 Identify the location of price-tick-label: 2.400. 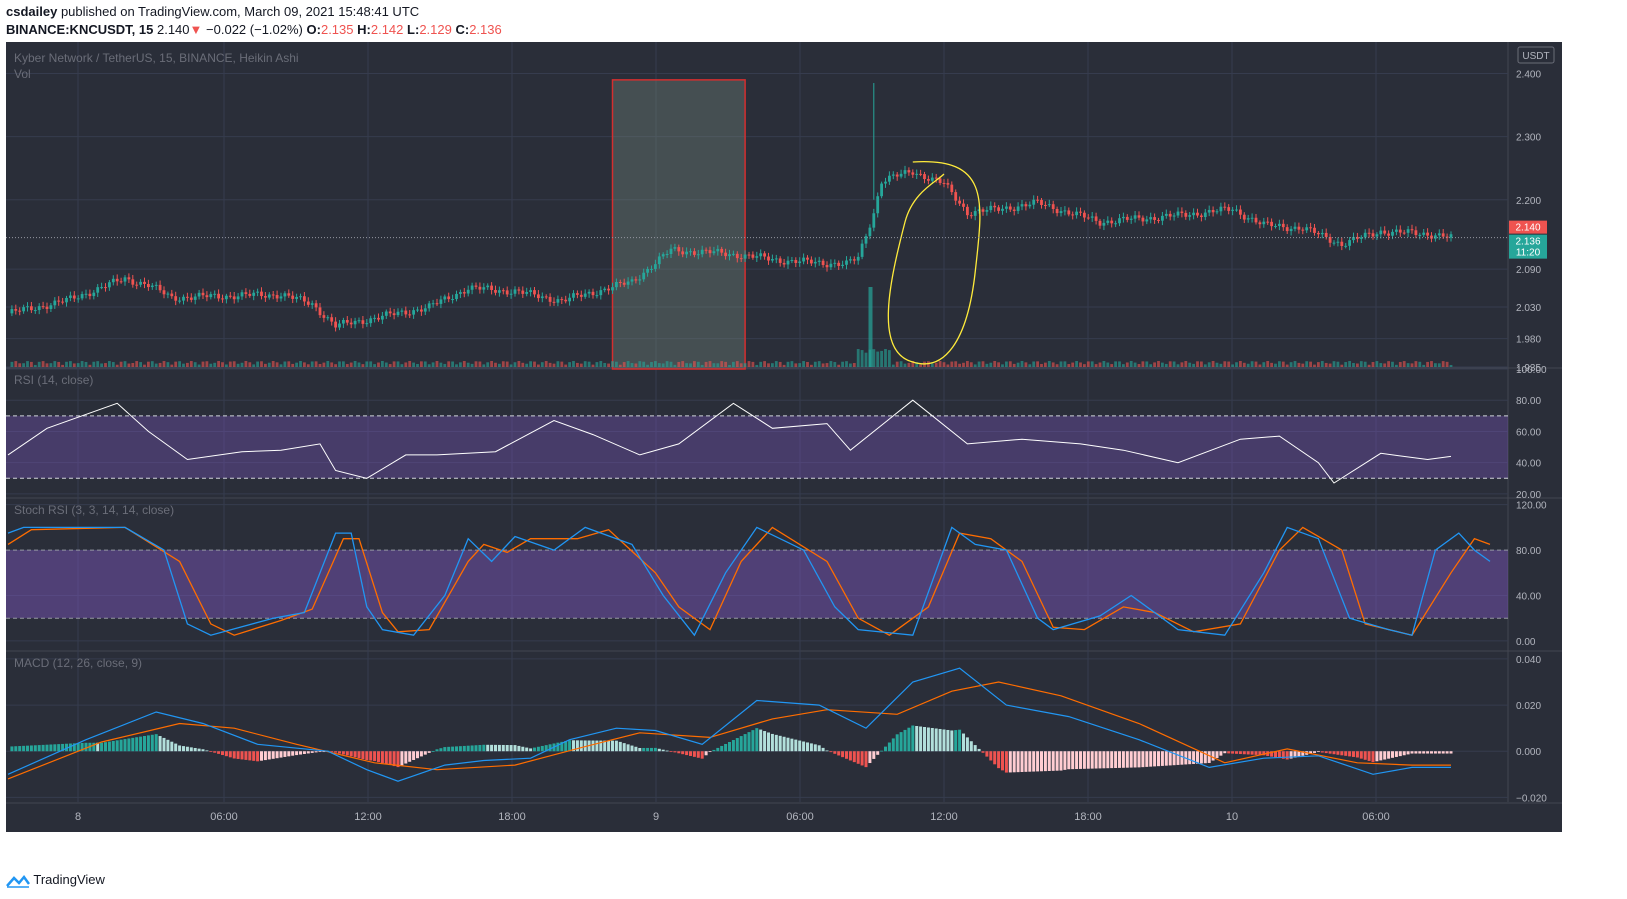
(1528, 75).